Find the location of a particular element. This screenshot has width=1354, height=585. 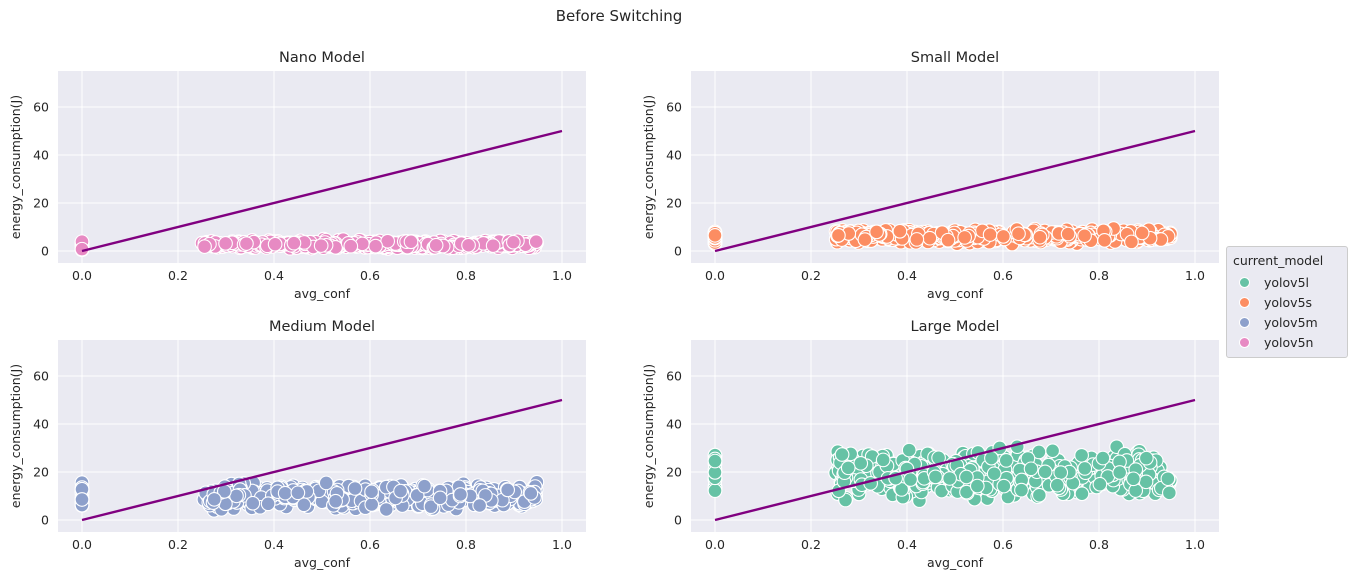

legend-item-yolov5m: yolov5m is located at coordinates (1288, 322).